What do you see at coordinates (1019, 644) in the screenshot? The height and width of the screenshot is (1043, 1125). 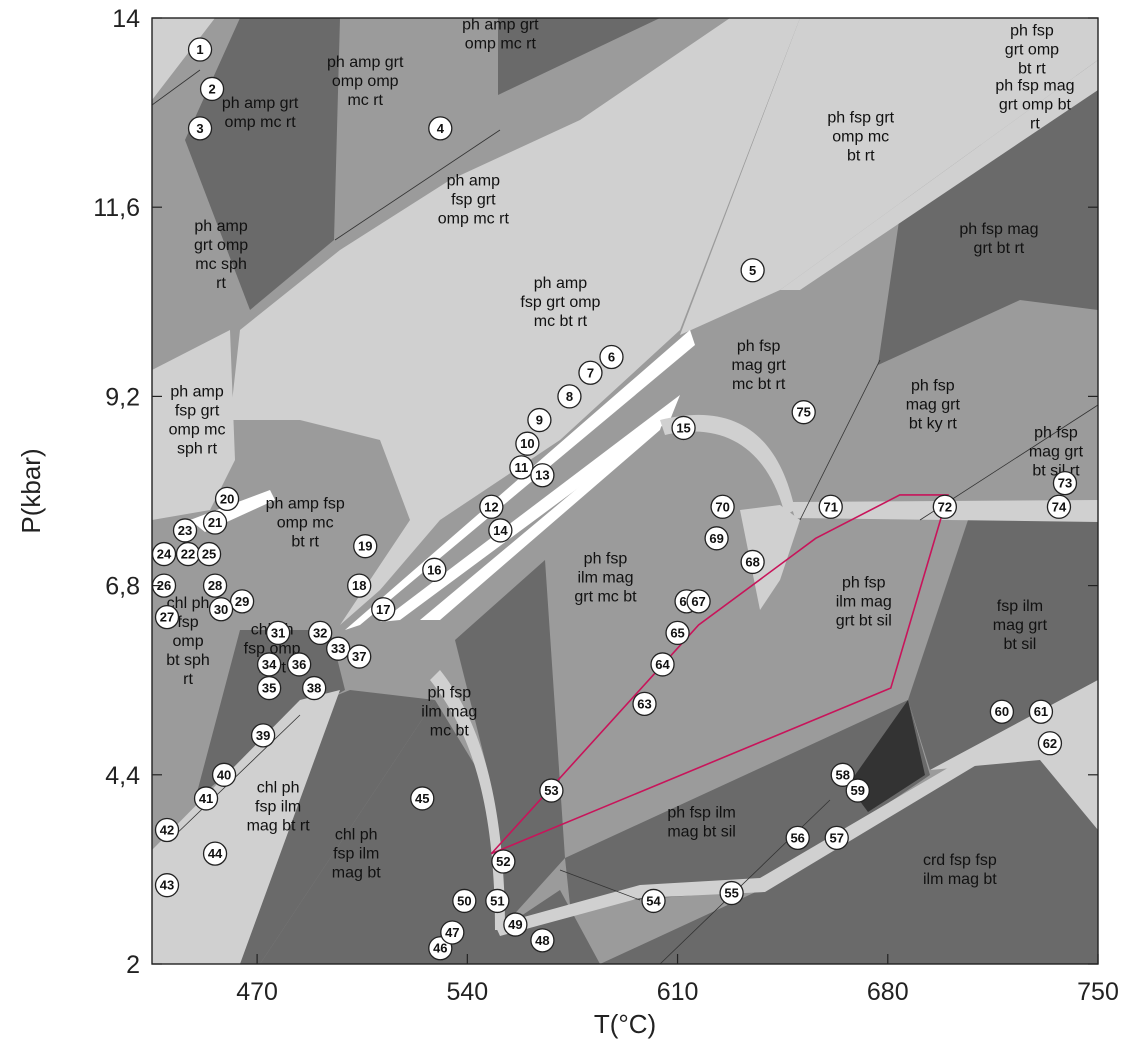 I see `field-label-line: bt sil` at bounding box center [1019, 644].